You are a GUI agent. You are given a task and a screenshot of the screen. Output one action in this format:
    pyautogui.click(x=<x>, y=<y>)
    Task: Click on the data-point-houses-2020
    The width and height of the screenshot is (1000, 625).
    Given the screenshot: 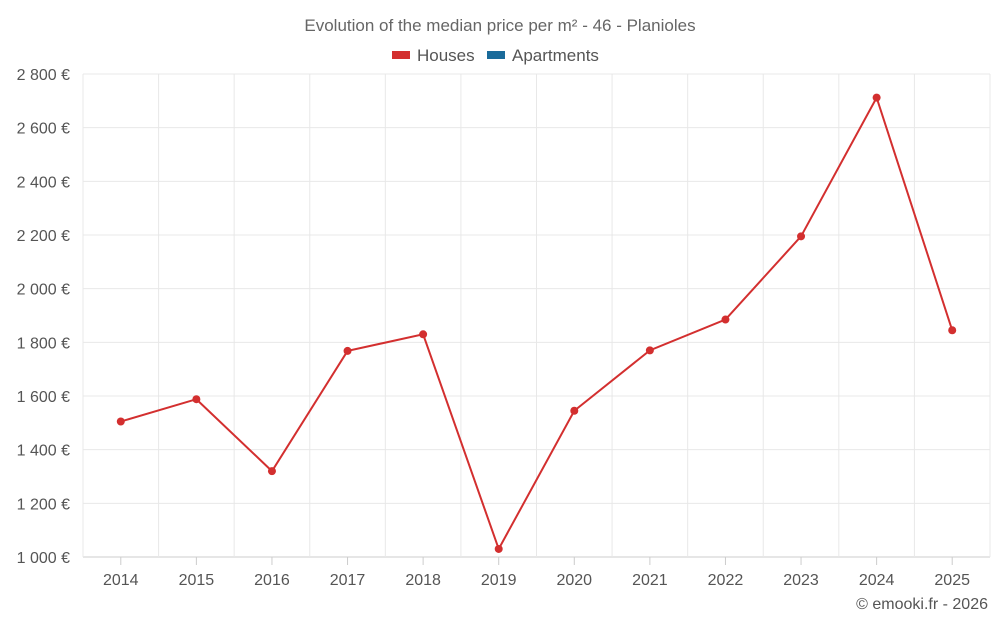 What is the action you would take?
    pyautogui.click(x=574, y=410)
    